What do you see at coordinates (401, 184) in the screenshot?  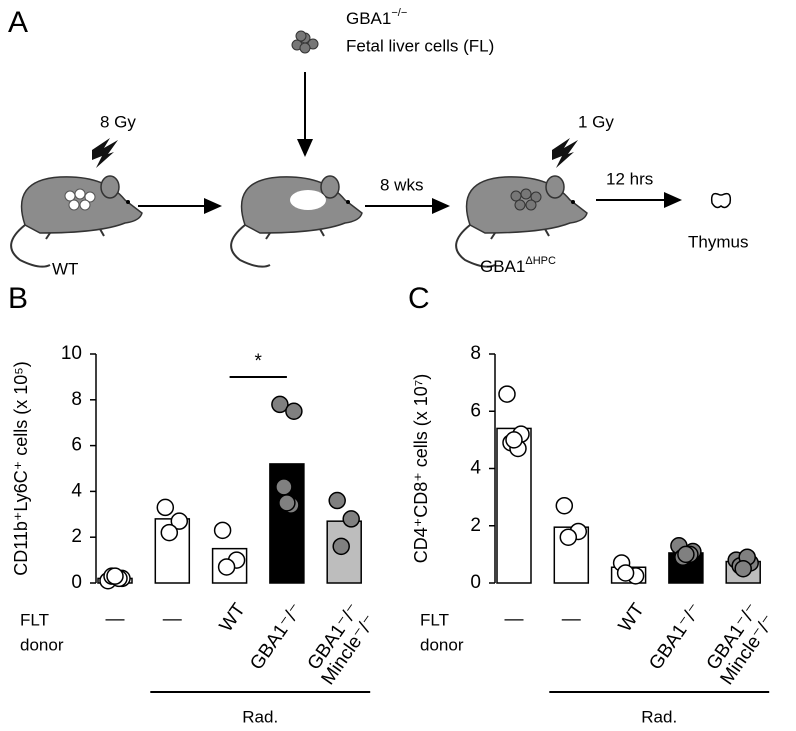 I see `interval-label: 8 wks` at bounding box center [401, 184].